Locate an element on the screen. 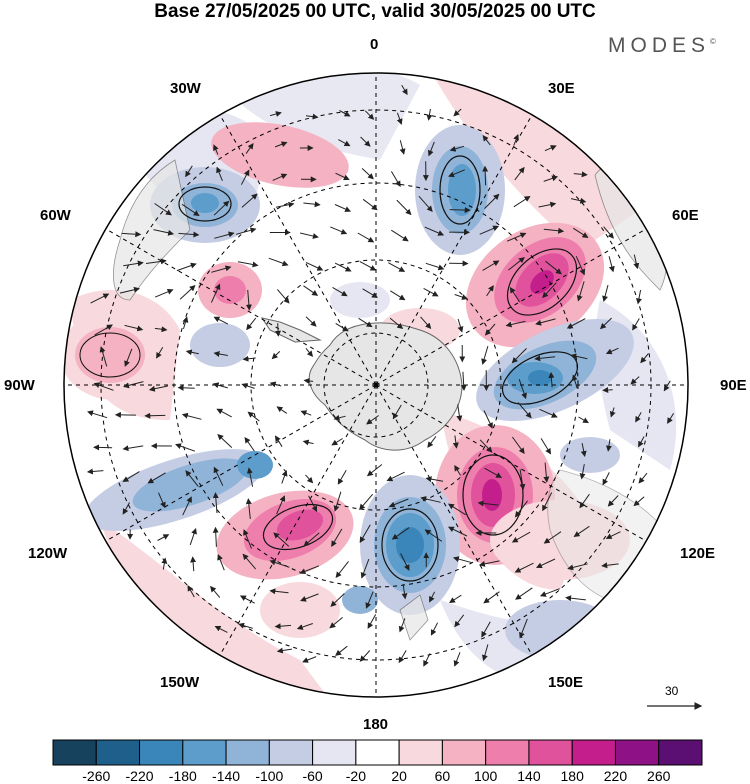 Image resolution: width=750 pixels, height=784 pixels. lon-label-120w: 120W is located at coordinates (47, 553).